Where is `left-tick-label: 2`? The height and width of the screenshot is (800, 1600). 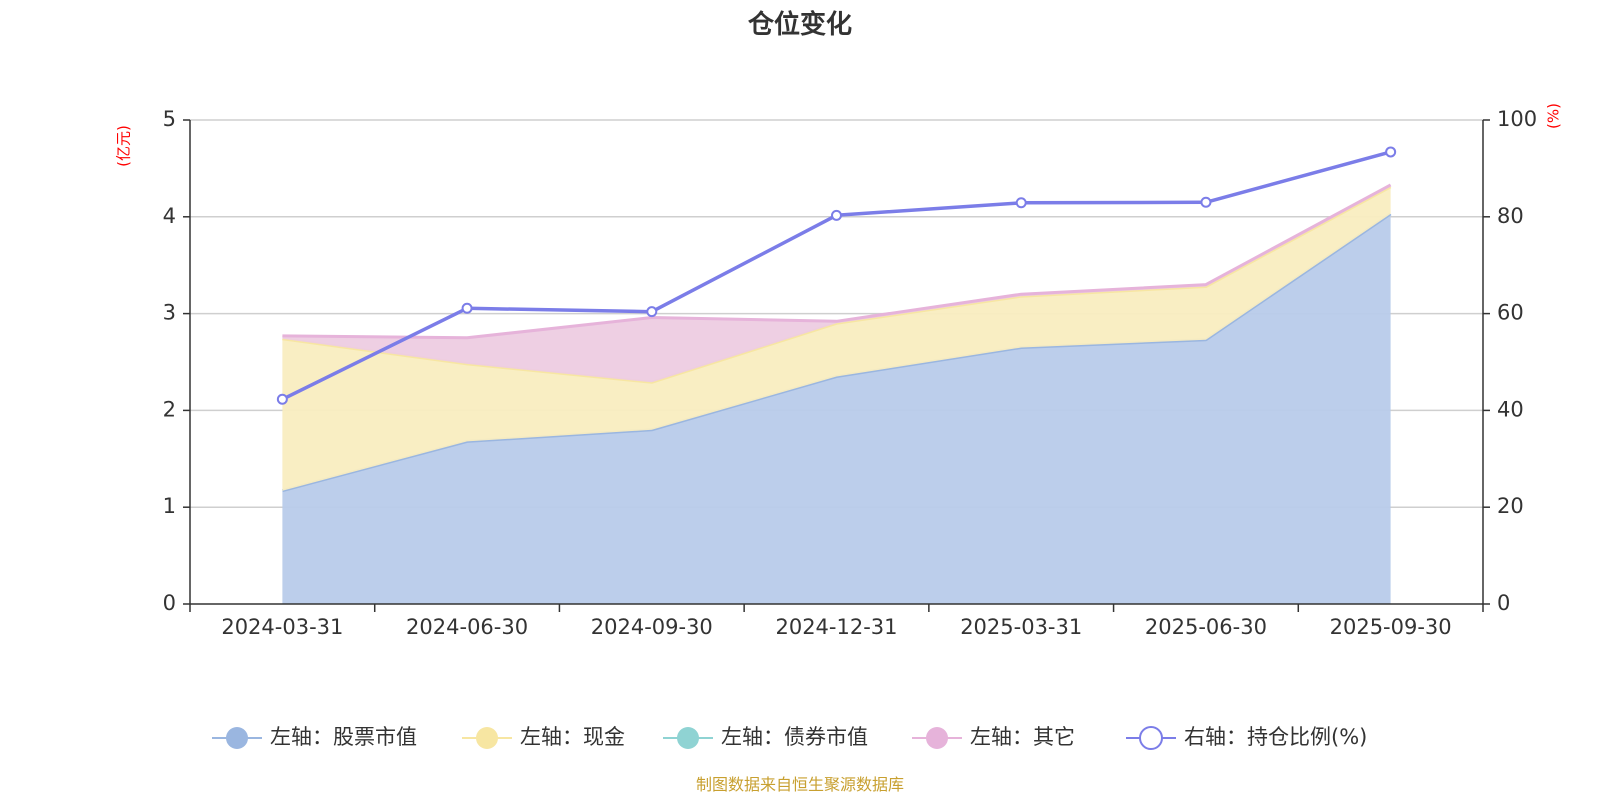
left-tick-label: 2 is located at coordinates (169, 409).